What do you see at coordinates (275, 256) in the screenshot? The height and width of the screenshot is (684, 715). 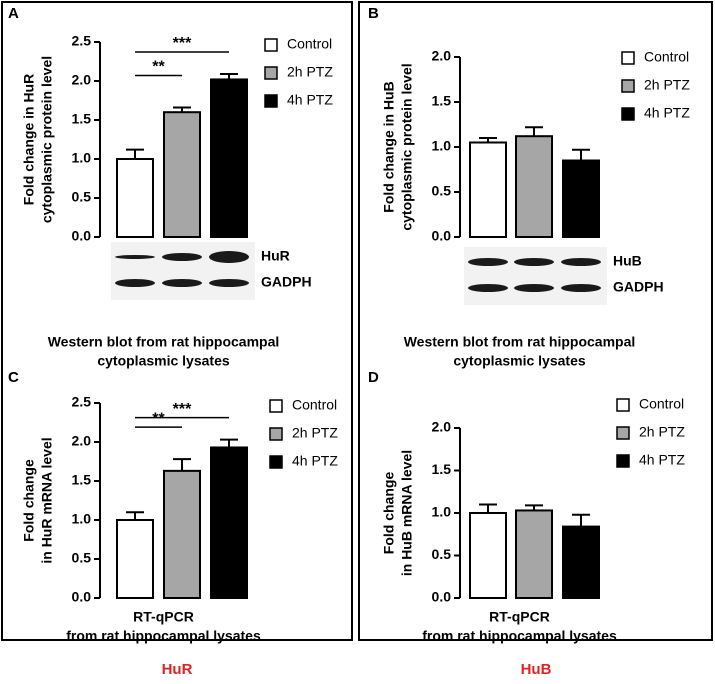 I see `blot-label: HuR` at bounding box center [275, 256].